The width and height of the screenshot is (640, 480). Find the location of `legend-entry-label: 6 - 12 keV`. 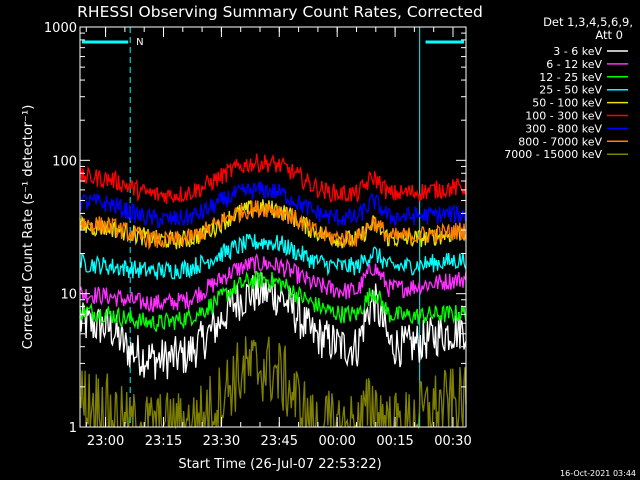

legend-entry-label: 6 - 12 keV is located at coordinates (574, 64).